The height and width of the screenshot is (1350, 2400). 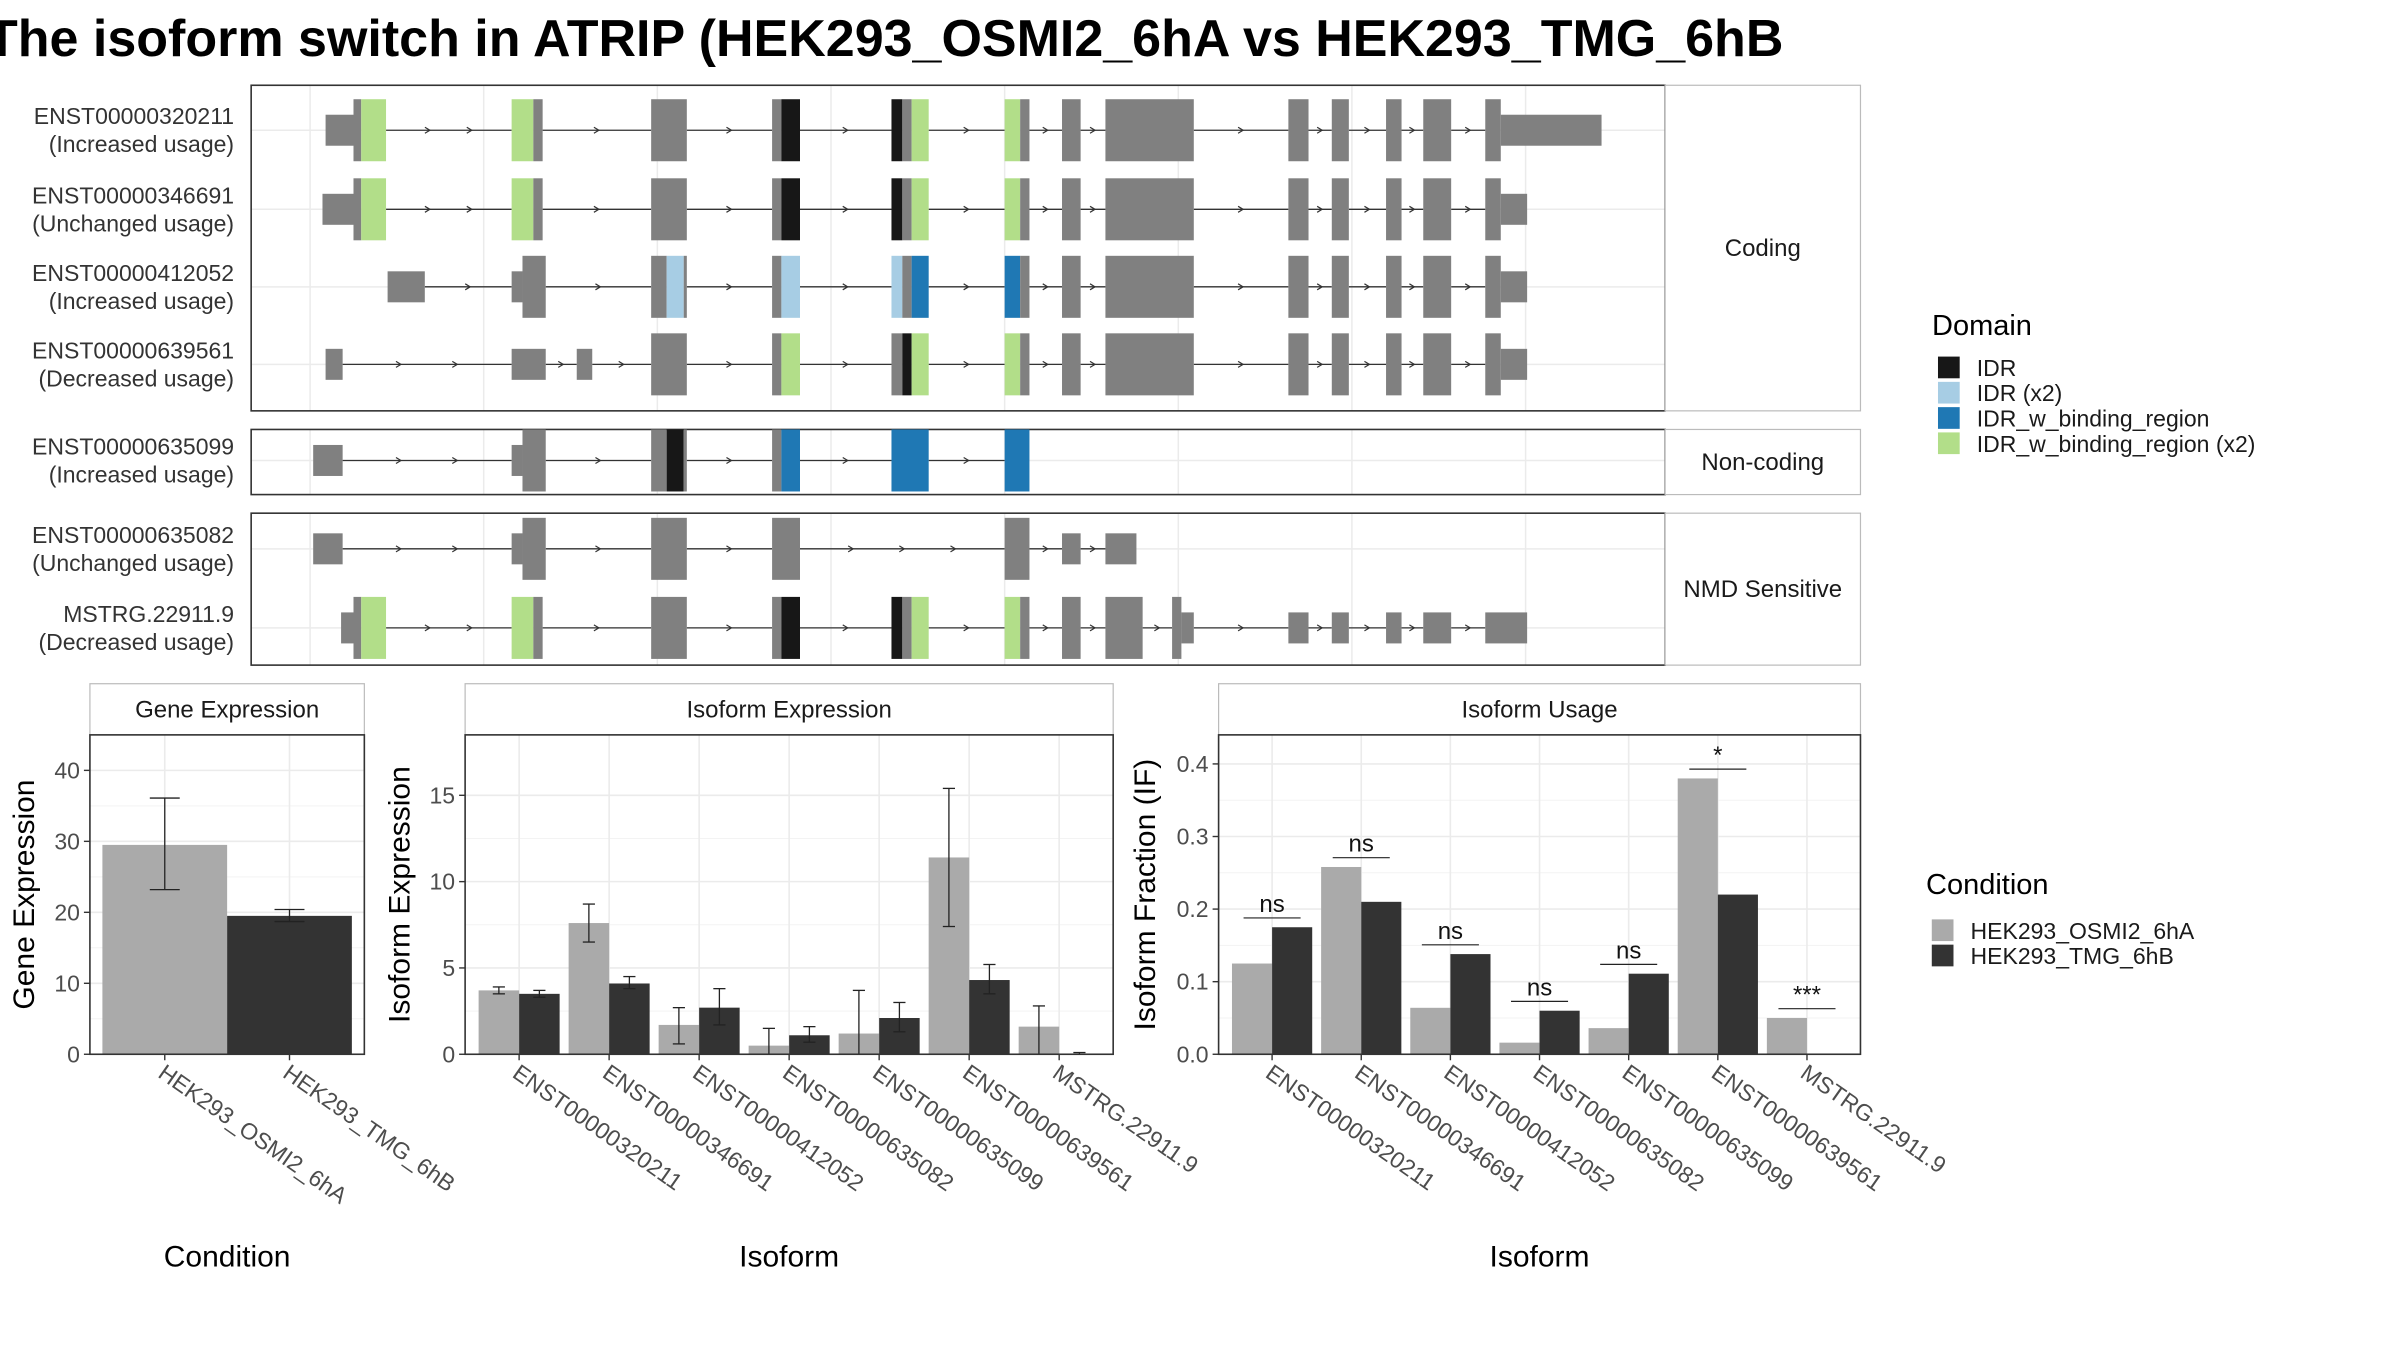 What do you see at coordinates (584, 548) in the screenshot?
I see `isoform-row: ENST00000635082(Unchanged usage)` at bounding box center [584, 548].